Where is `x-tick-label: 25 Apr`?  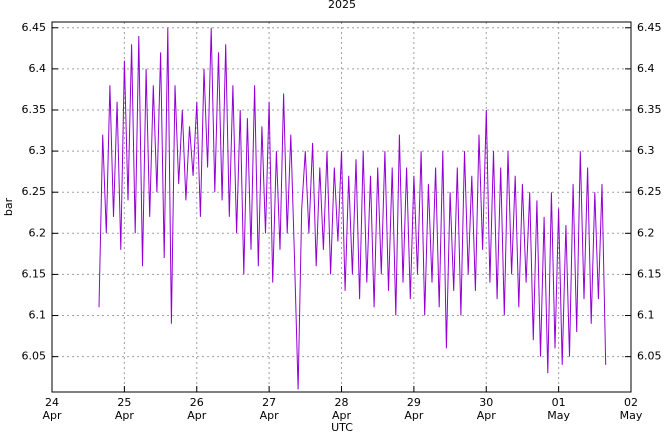 x-tick-label: 25 Apr is located at coordinates (125, 409).